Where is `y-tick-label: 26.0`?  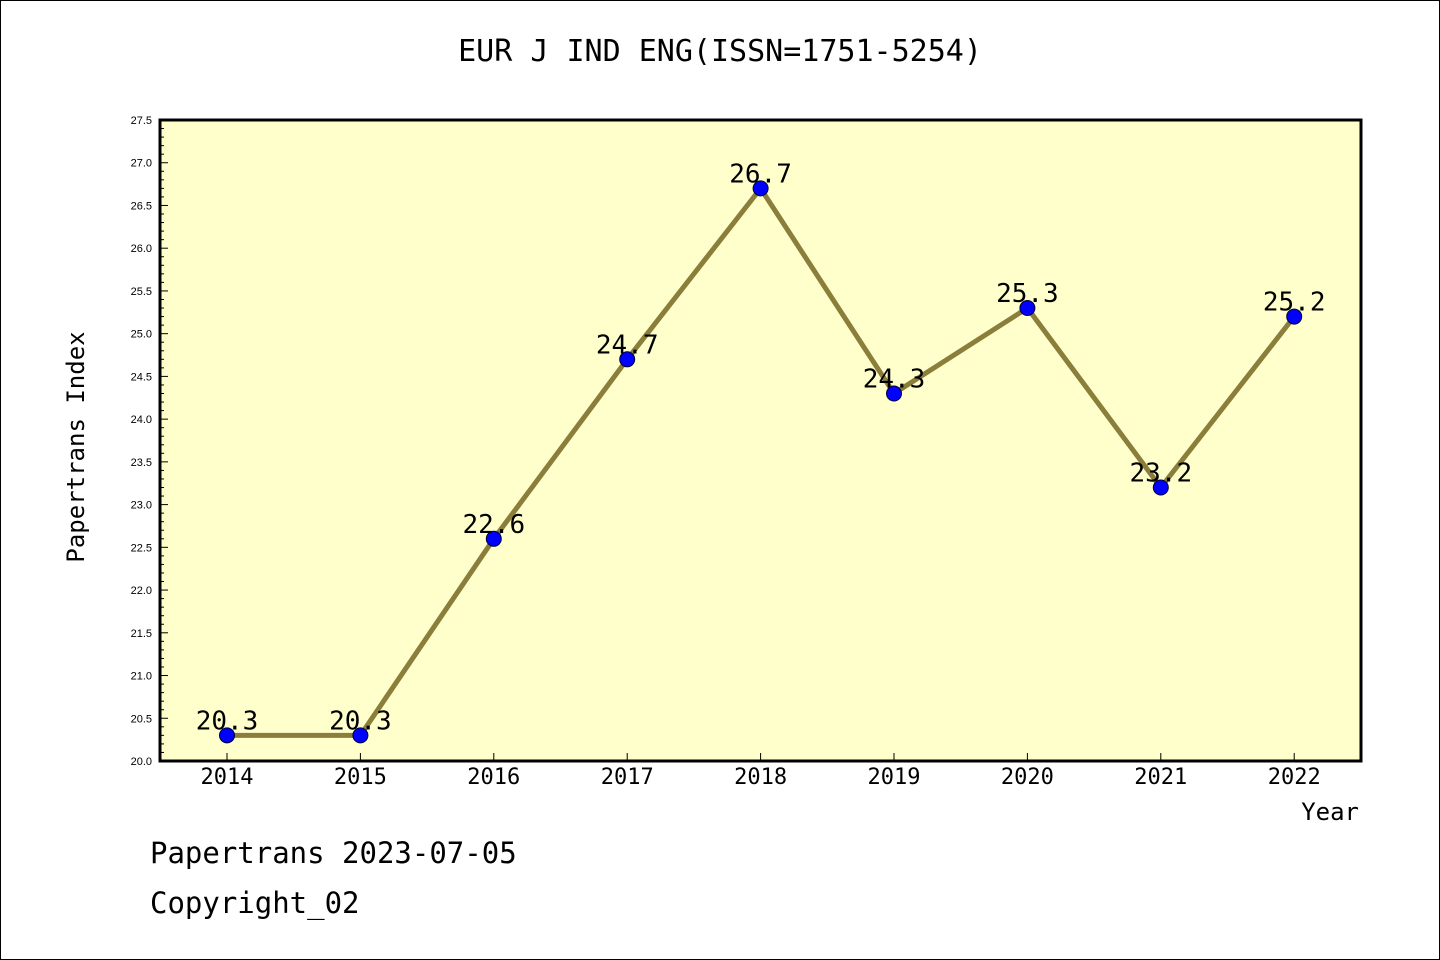
y-tick-label: 26.0 is located at coordinates (141, 249).